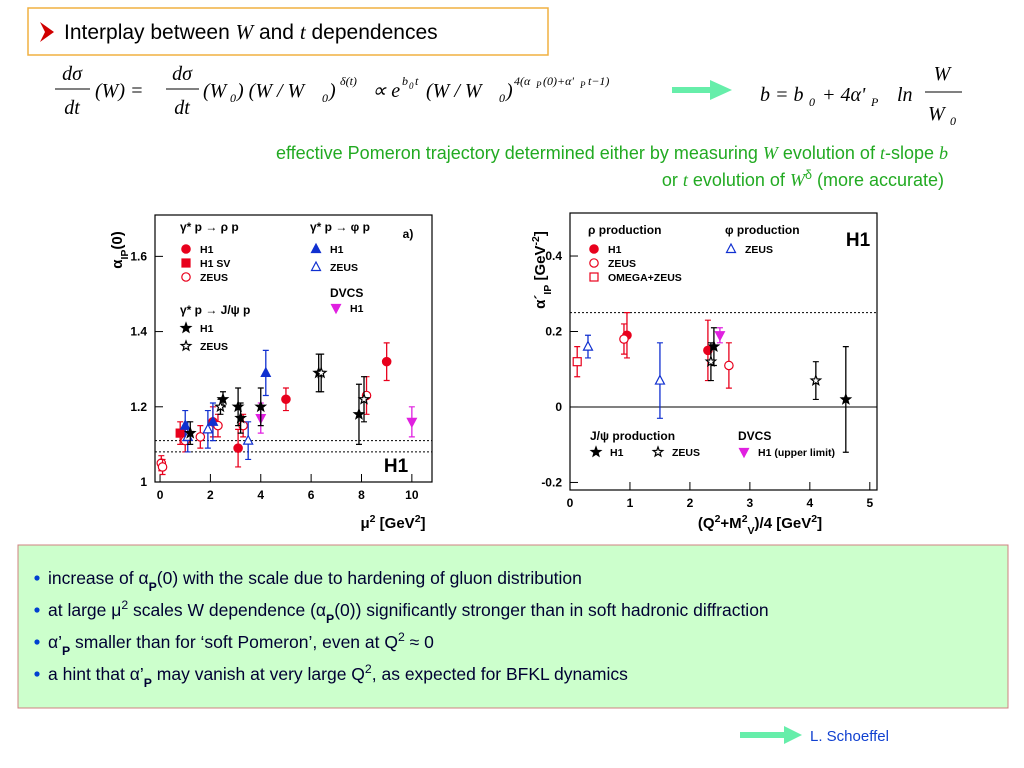 The image size is (1024, 768). Describe the element at coordinates (311, 495) in the screenshot. I see `x-tick-label: 6` at that location.